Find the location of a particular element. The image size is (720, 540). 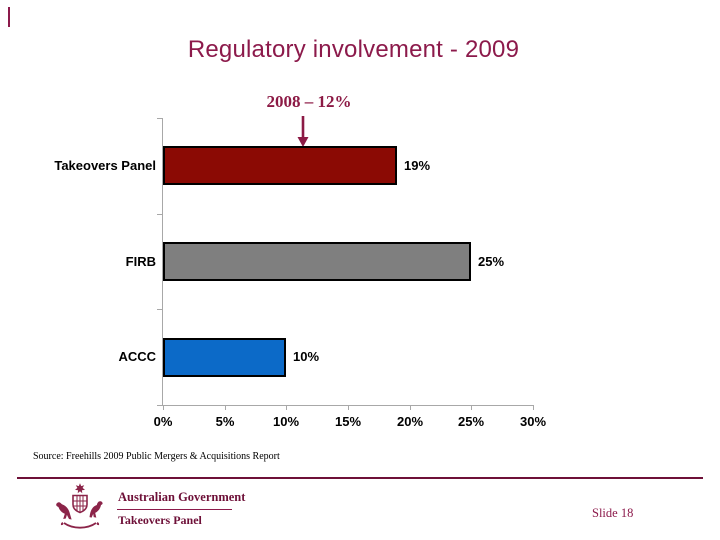

value-label-takeovers-panel: 19% is located at coordinates (417, 165).